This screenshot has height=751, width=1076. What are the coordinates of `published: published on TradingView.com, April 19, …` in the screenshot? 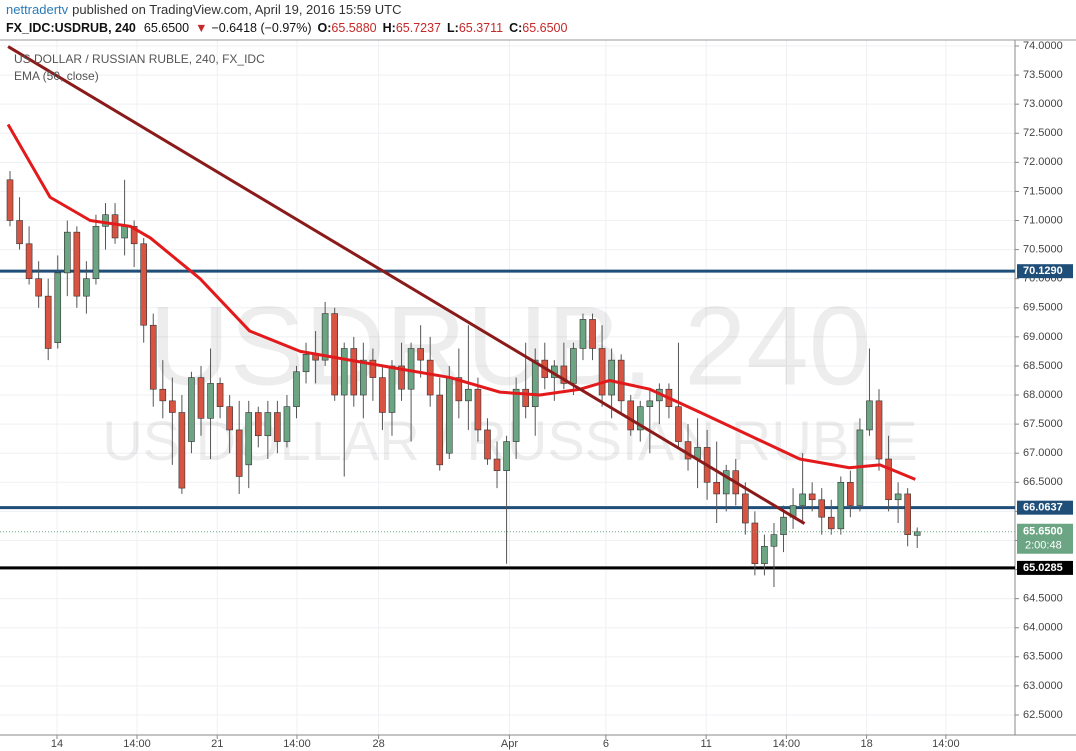 It's located at (236, 9).